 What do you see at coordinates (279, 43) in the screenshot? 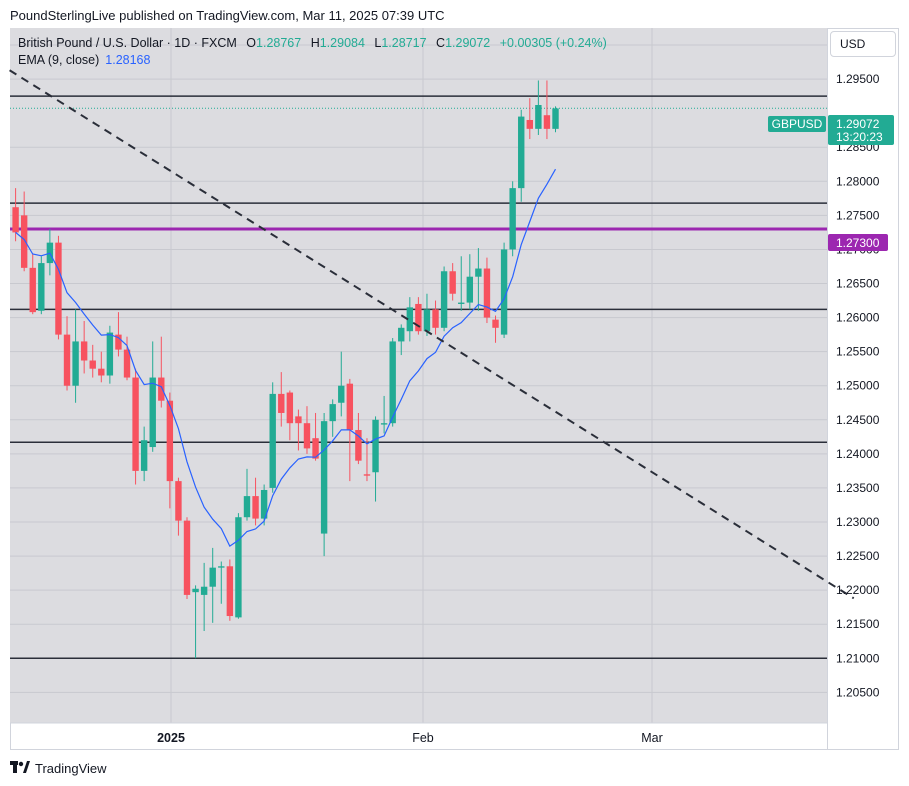
I see `open-value: 1.28767` at bounding box center [279, 43].